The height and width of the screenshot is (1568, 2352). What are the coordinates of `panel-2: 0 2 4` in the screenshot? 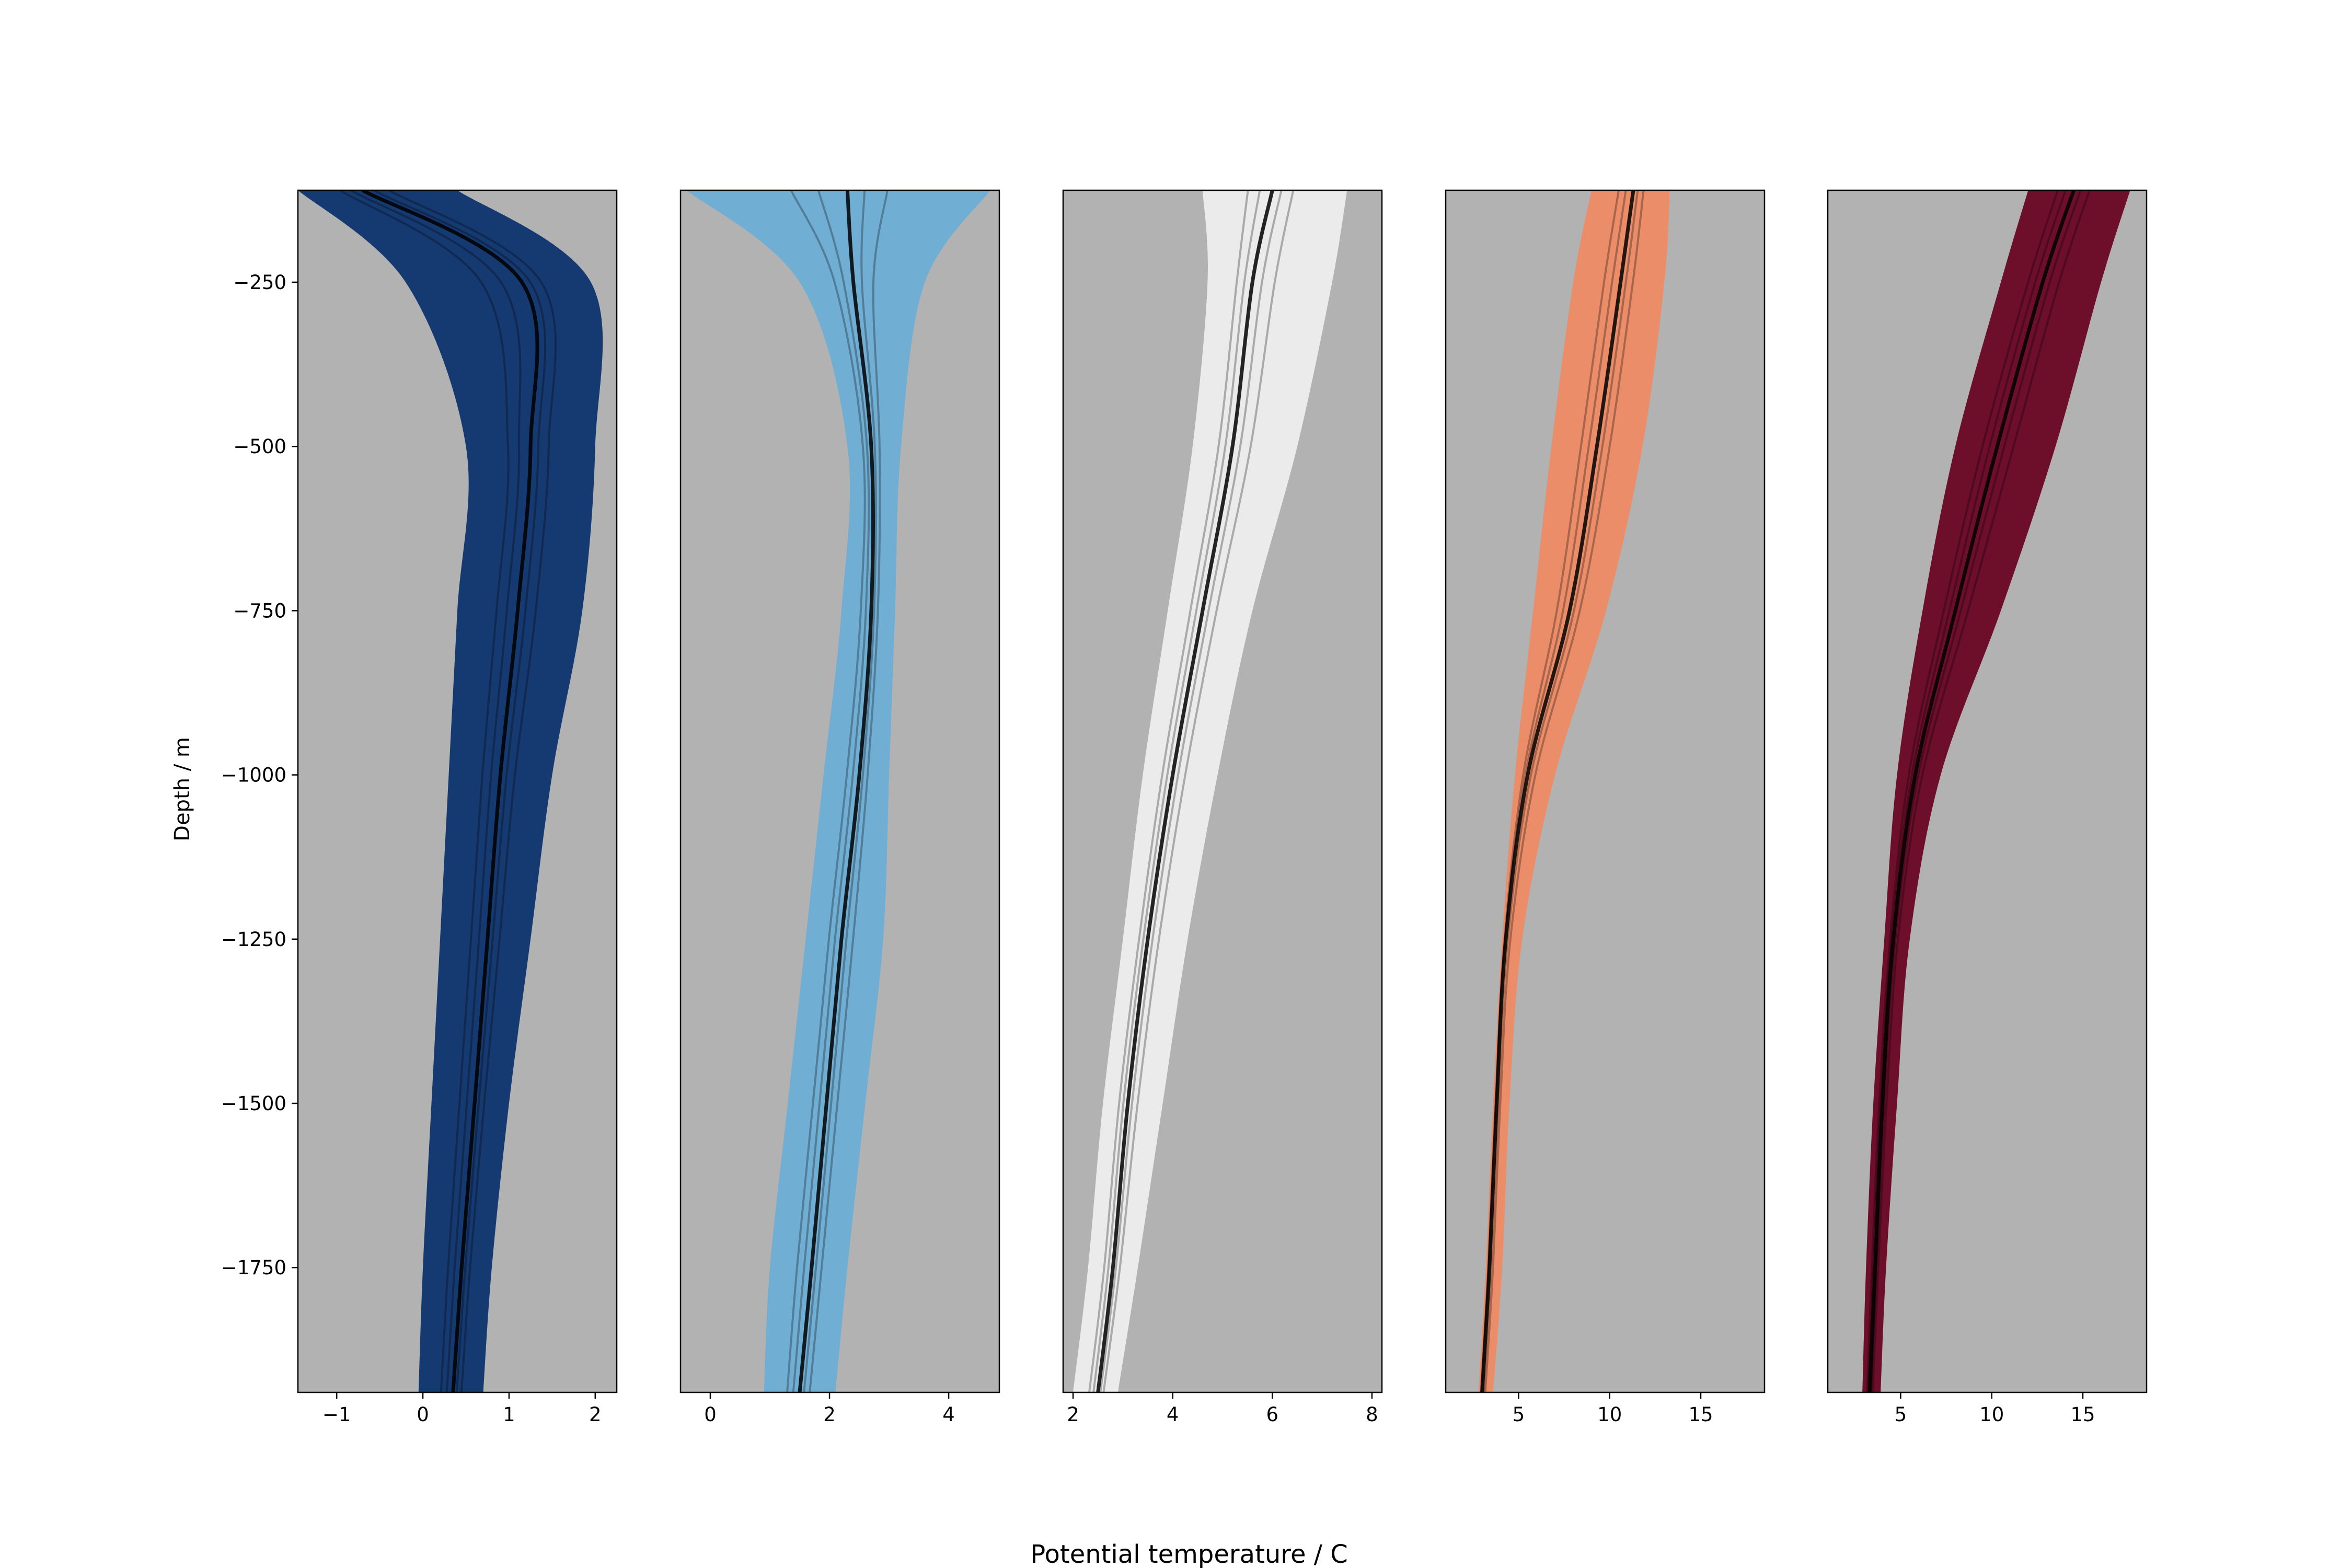 It's located at (839, 807).